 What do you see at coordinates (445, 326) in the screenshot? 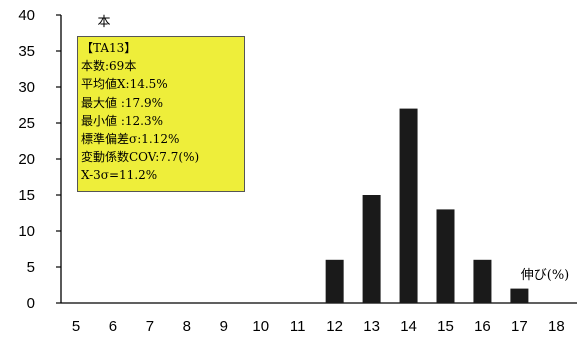
I see `x-tick-label: 15` at bounding box center [445, 326].